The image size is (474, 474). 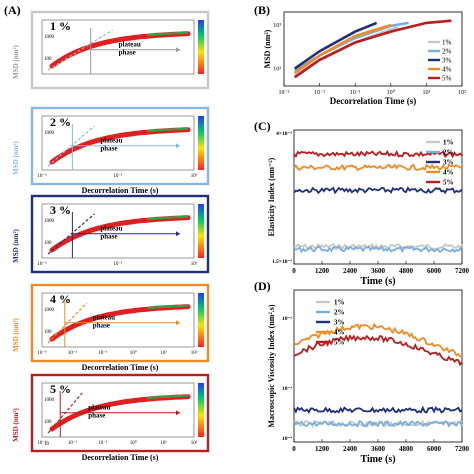 I want to click on legend-label: 5%, so click(x=448, y=183).